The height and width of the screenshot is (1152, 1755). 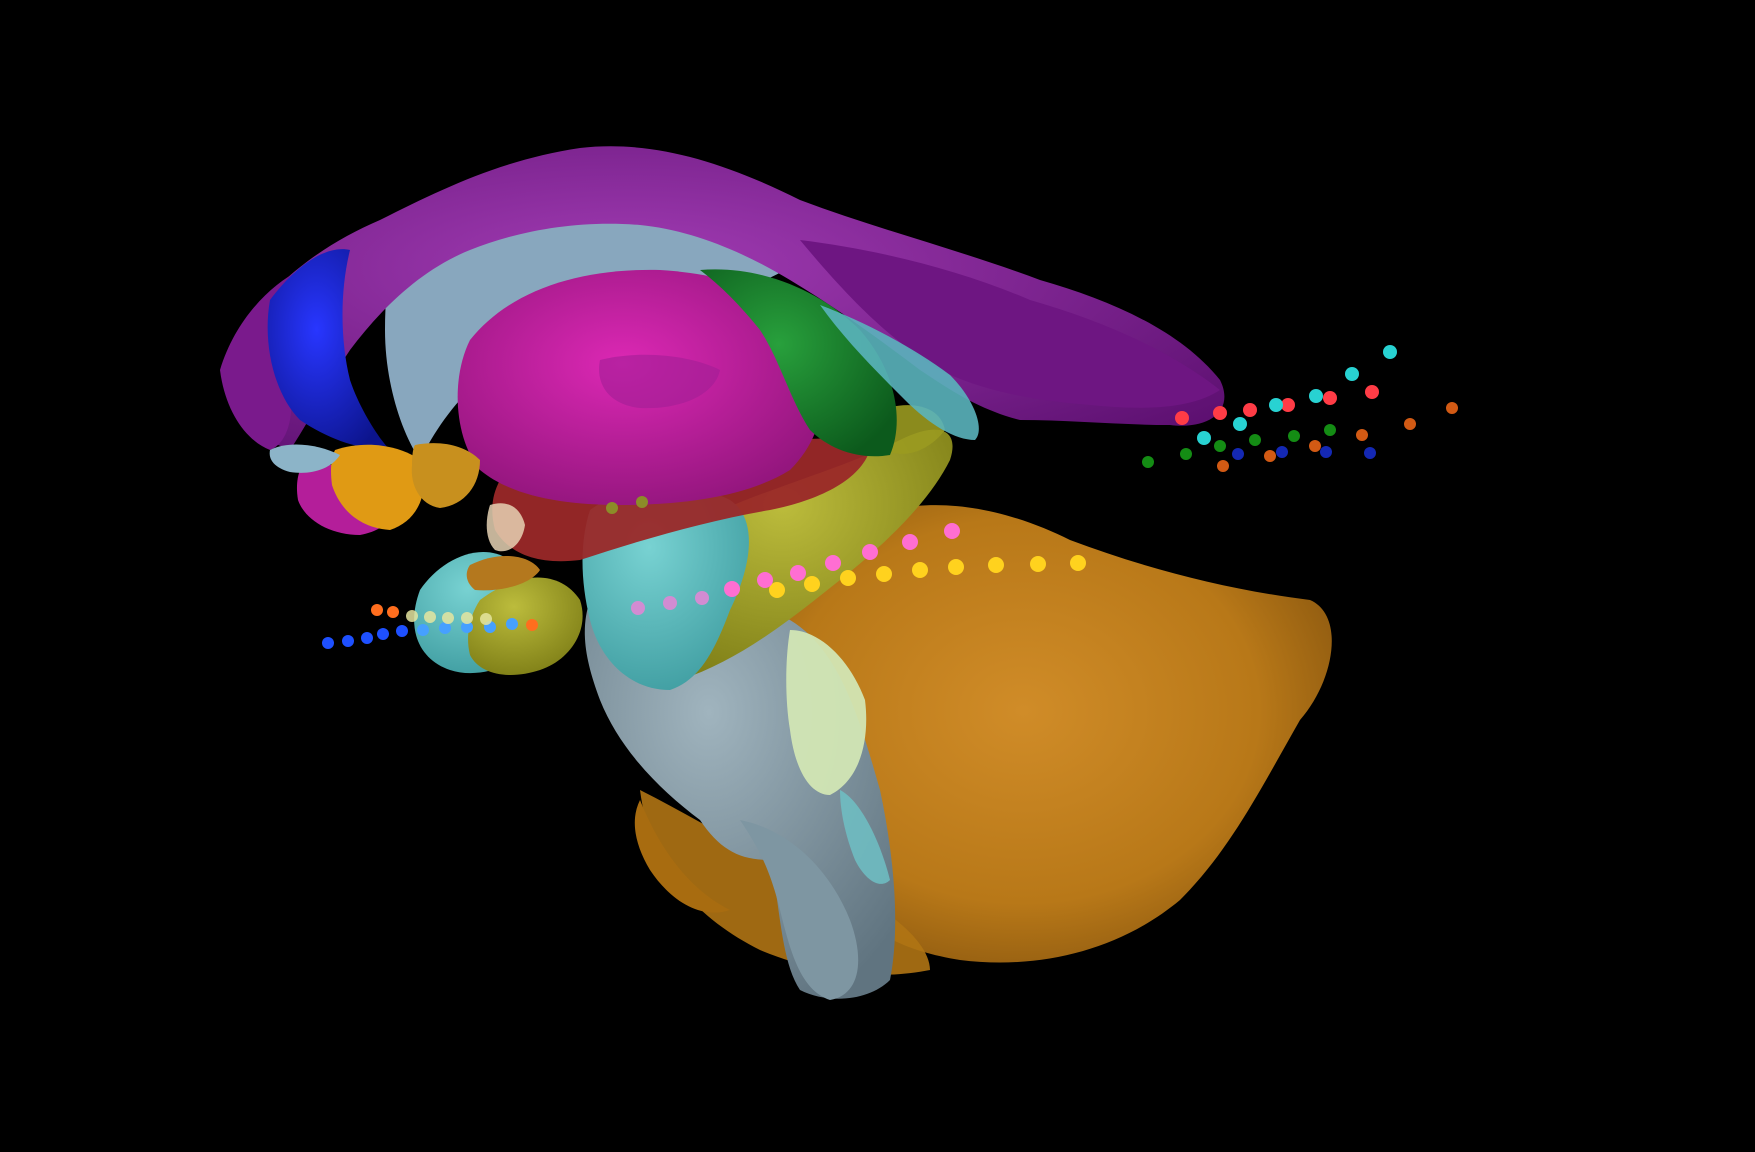 I want to click on olfactory-blue, so click(x=328, y=349).